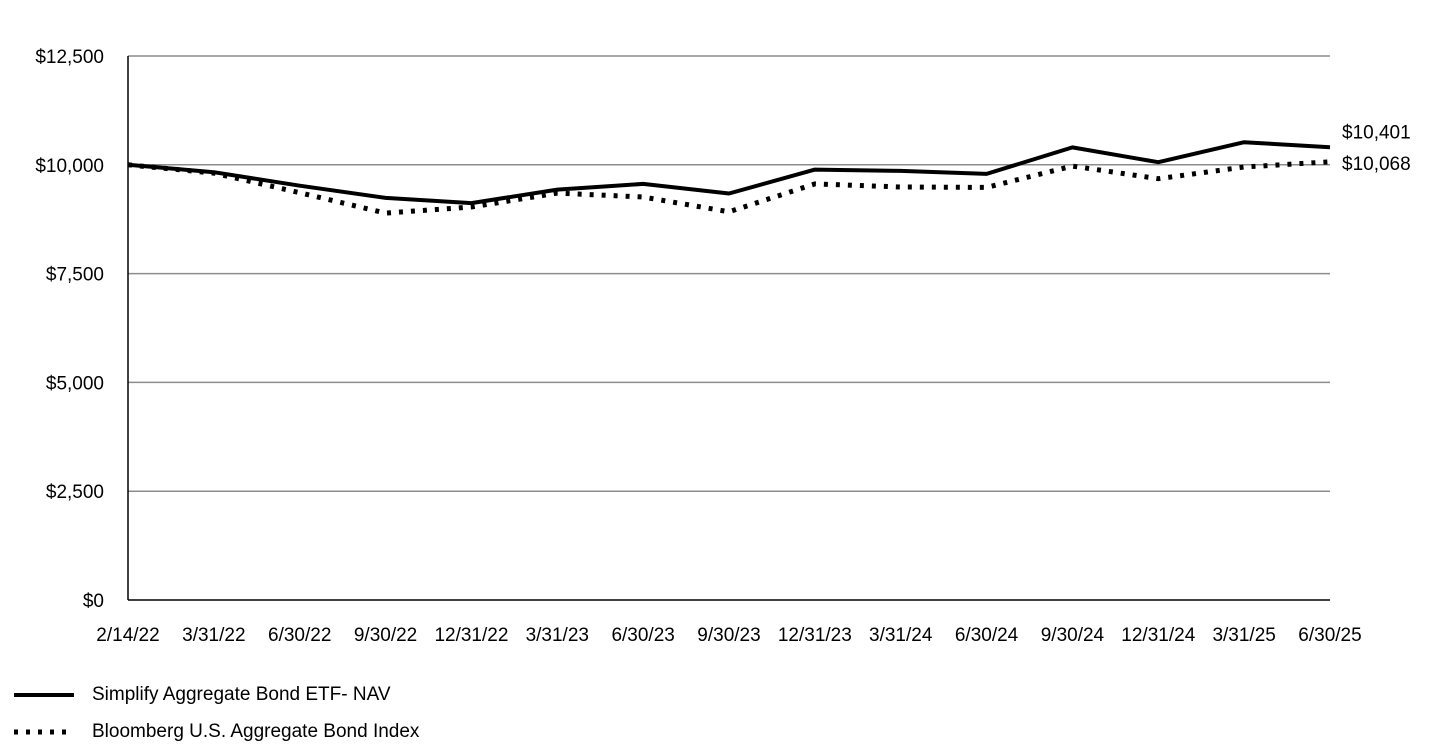 The width and height of the screenshot is (1440, 750). What do you see at coordinates (557, 635) in the screenshot?
I see `x-tick-label: 3/31/23` at bounding box center [557, 635].